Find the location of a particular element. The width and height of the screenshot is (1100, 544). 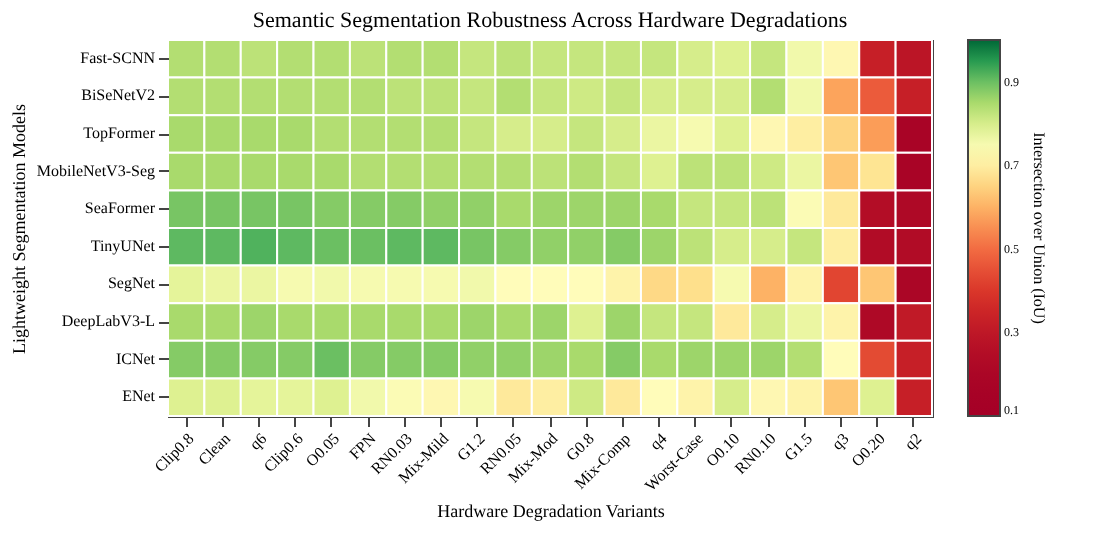

y-tick-label: TinyUNet is located at coordinates (123, 245).